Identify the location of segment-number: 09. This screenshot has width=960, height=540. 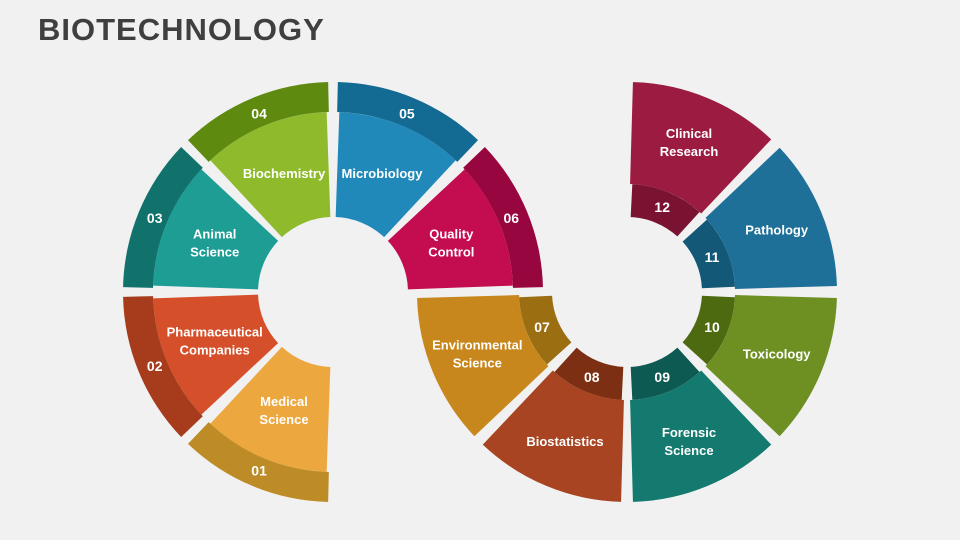
(662, 377).